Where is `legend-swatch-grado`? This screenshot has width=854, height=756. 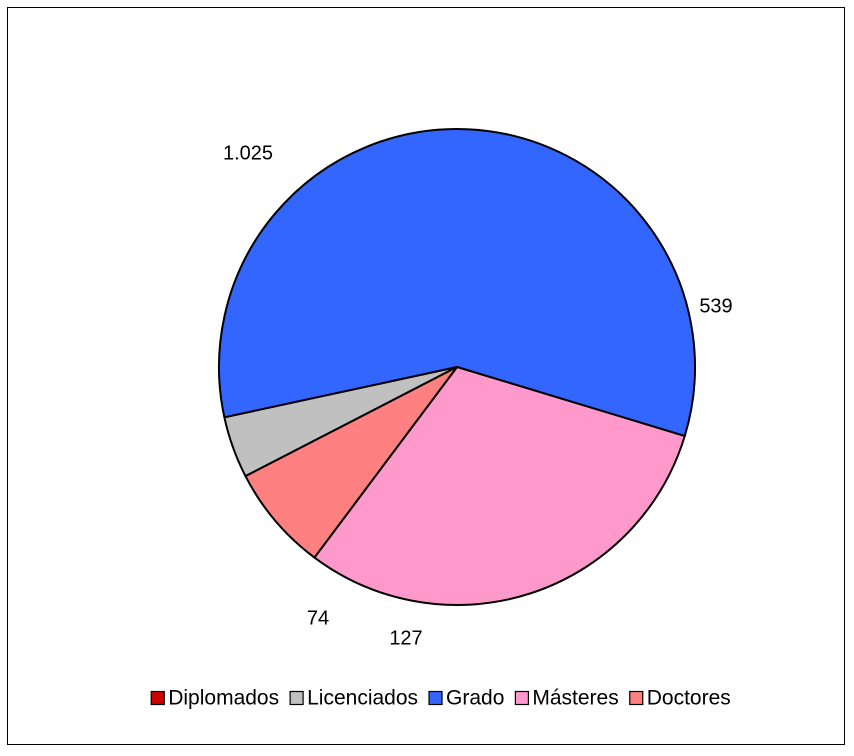 legend-swatch-grado is located at coordinates (435, 698).